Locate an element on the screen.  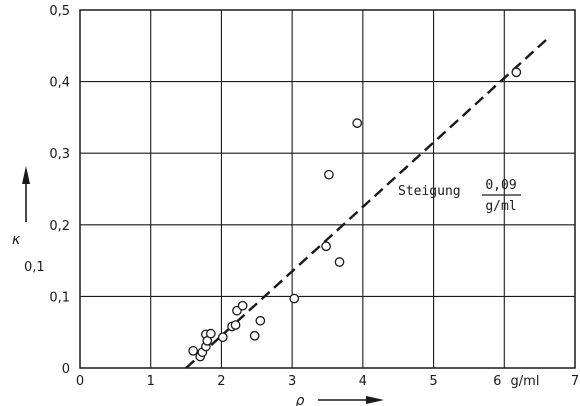
x-tick-label: 6 is located at coordinates (497, 381).